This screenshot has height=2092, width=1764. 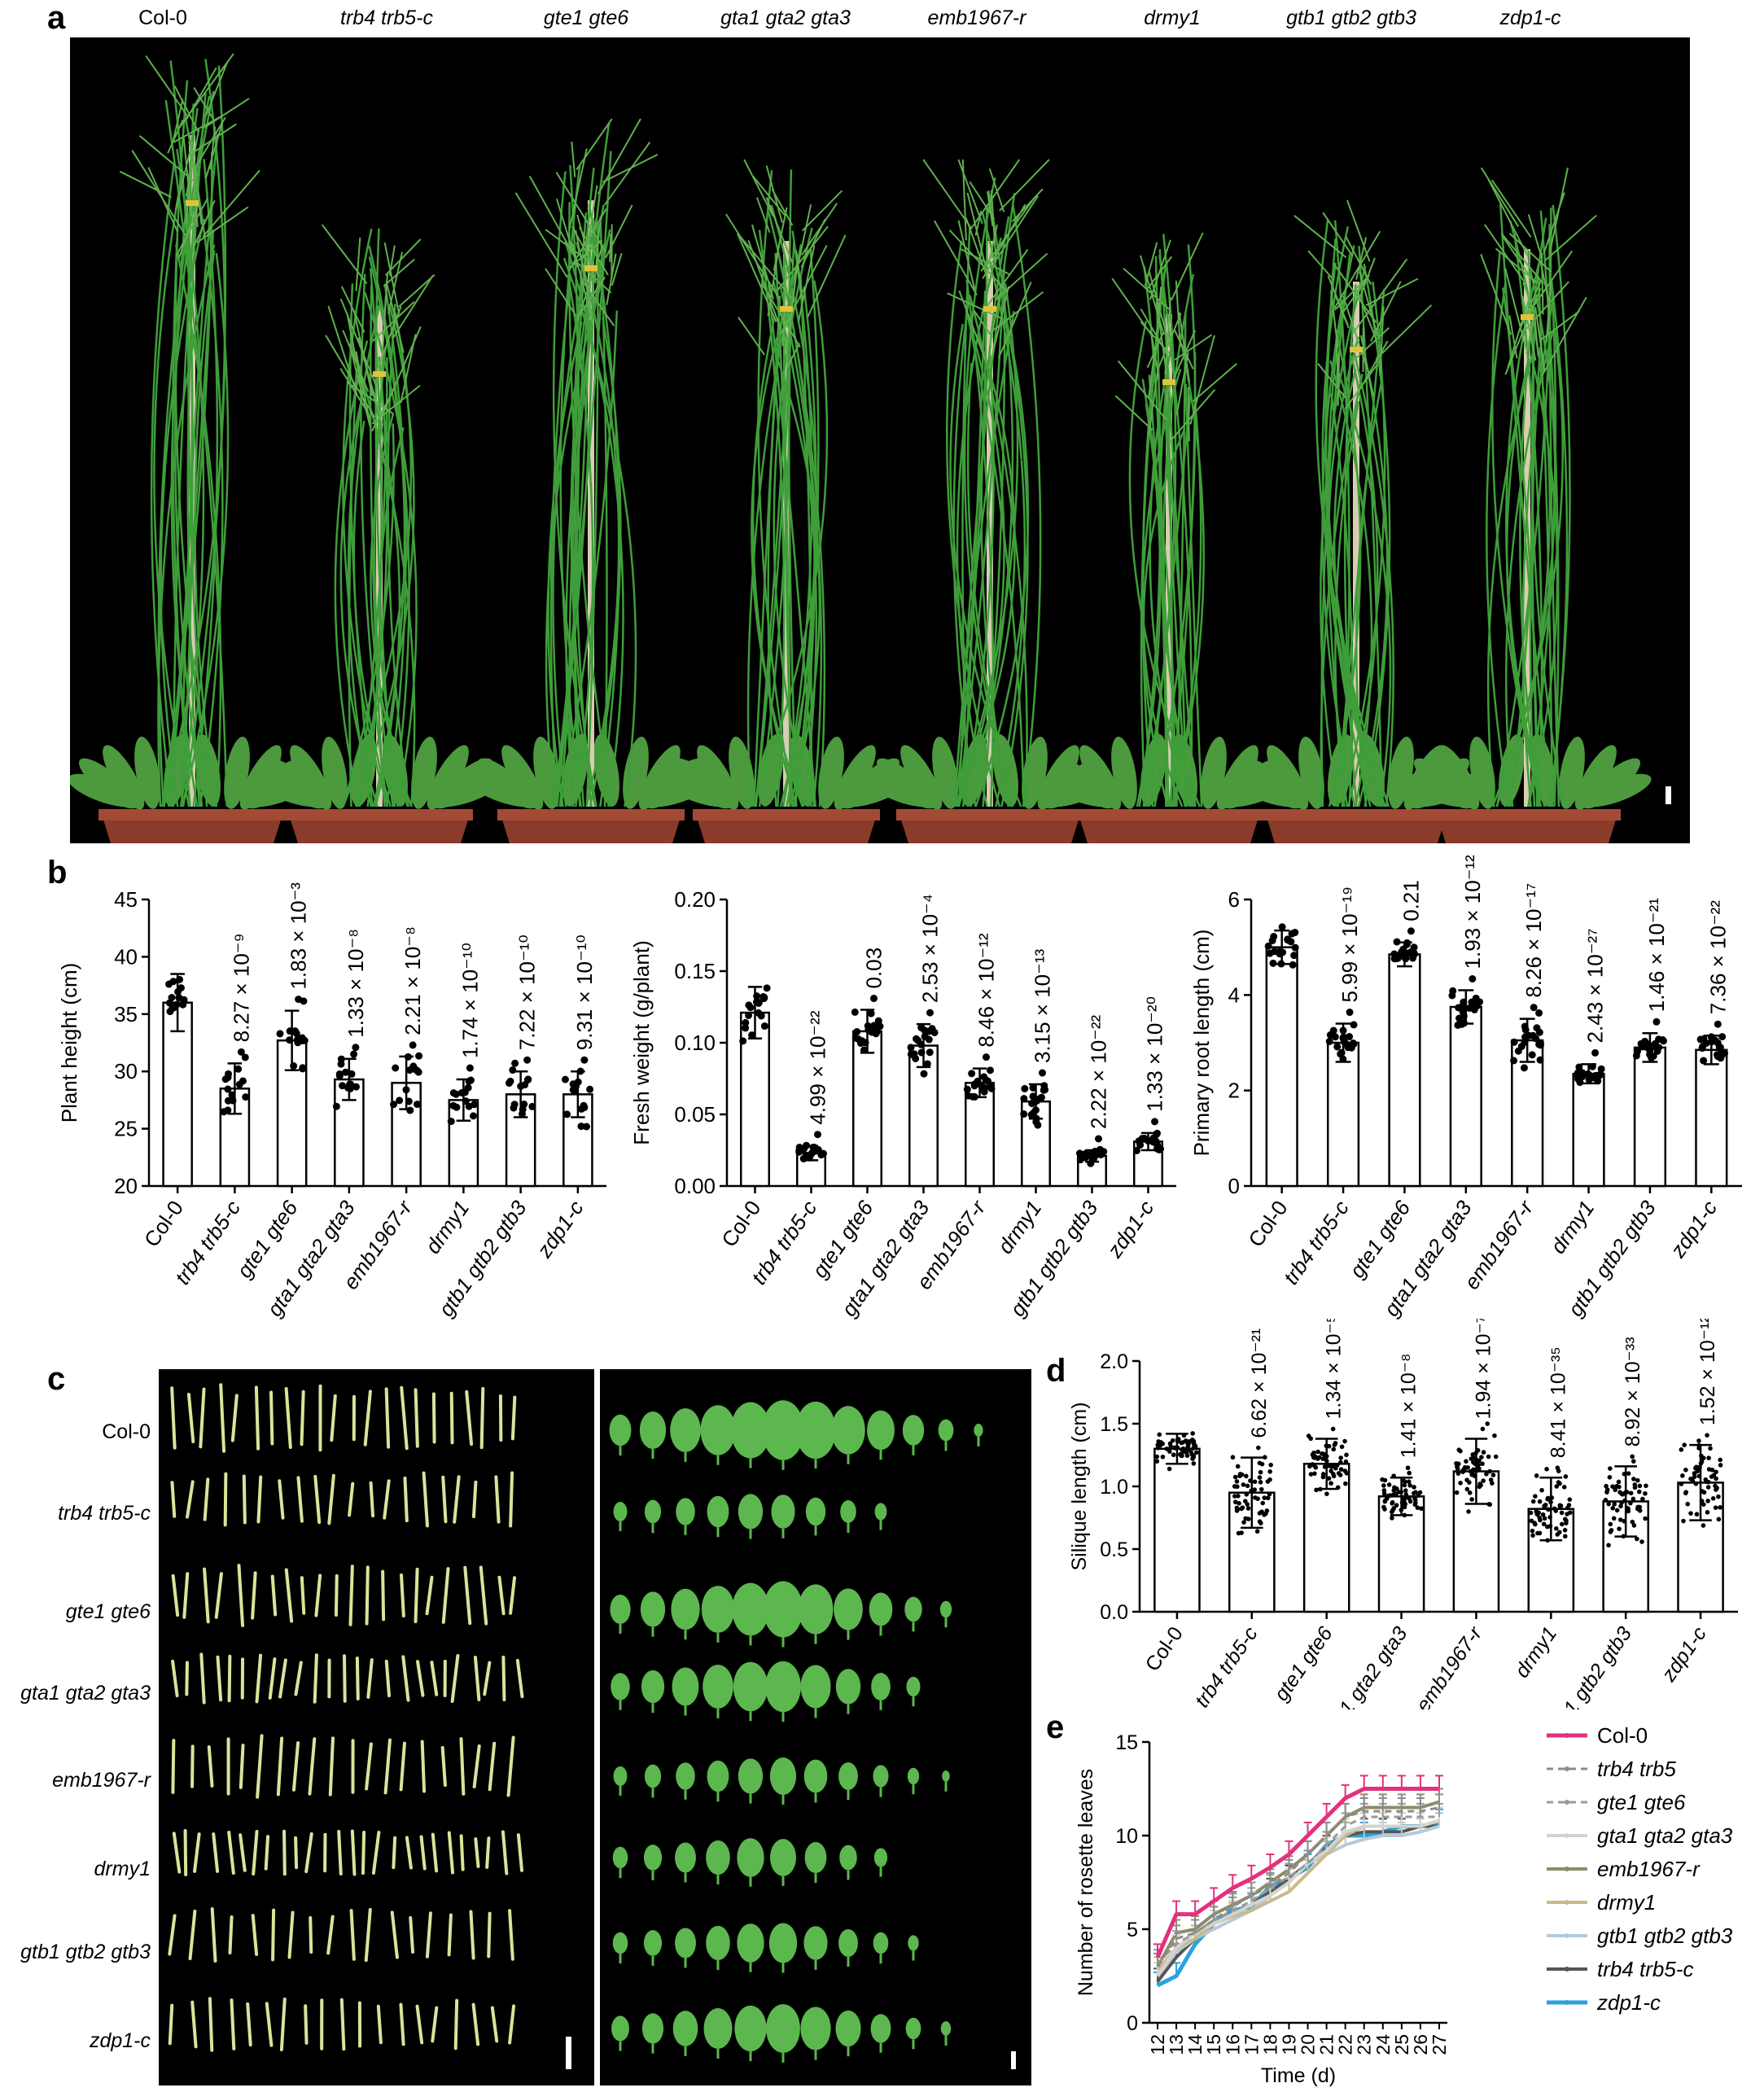 I want to click on category-label: Col-0, so click(x=163, y=1223).